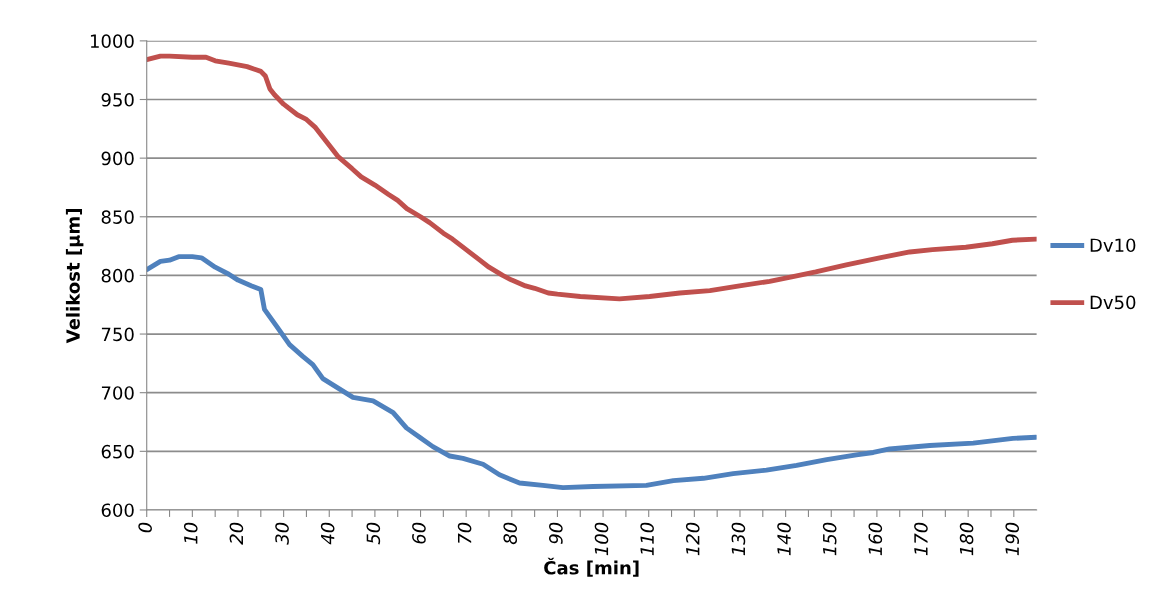 This screenshot has width=1170, height=610. Describe the element at coordinates (117, 451) in the screenshot. I see `y-tick-label: 650` at that location.